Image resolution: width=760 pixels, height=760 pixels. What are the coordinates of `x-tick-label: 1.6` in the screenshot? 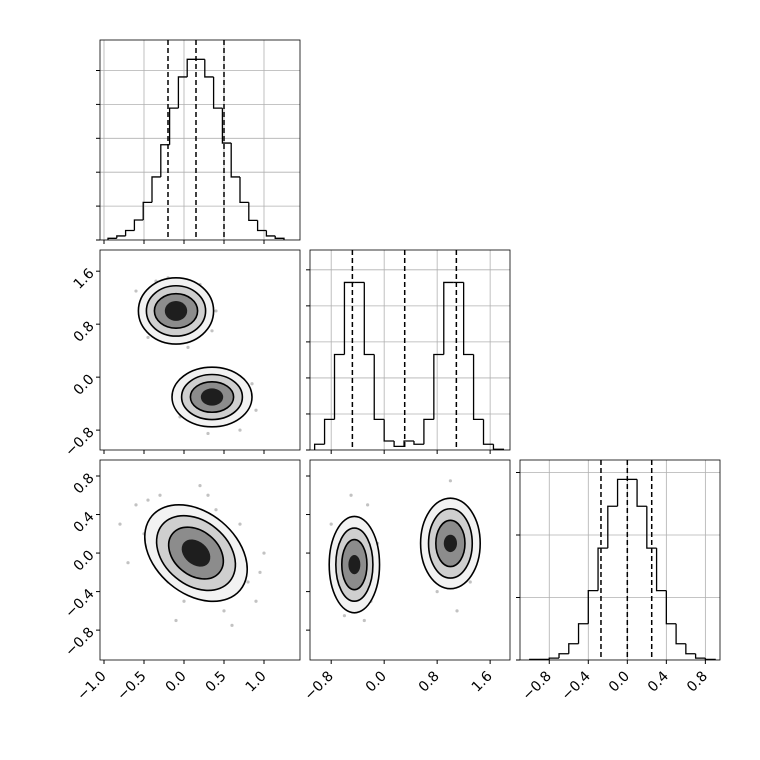 It's located at (482, 681).